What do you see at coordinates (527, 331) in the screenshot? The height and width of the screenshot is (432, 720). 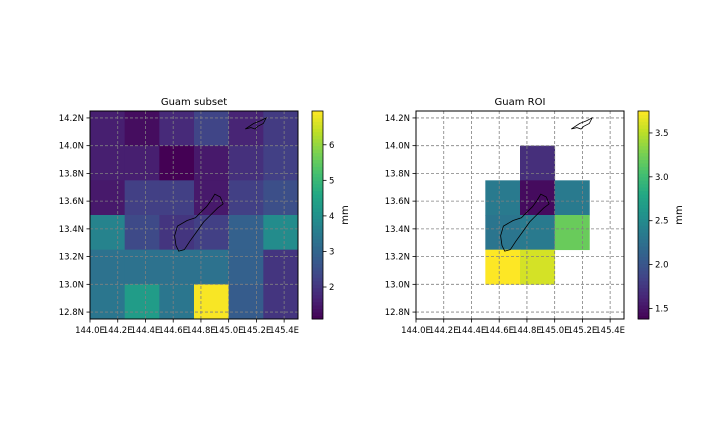 I see `x-tick-label: 144.8E` at bounding box center [527, 331].